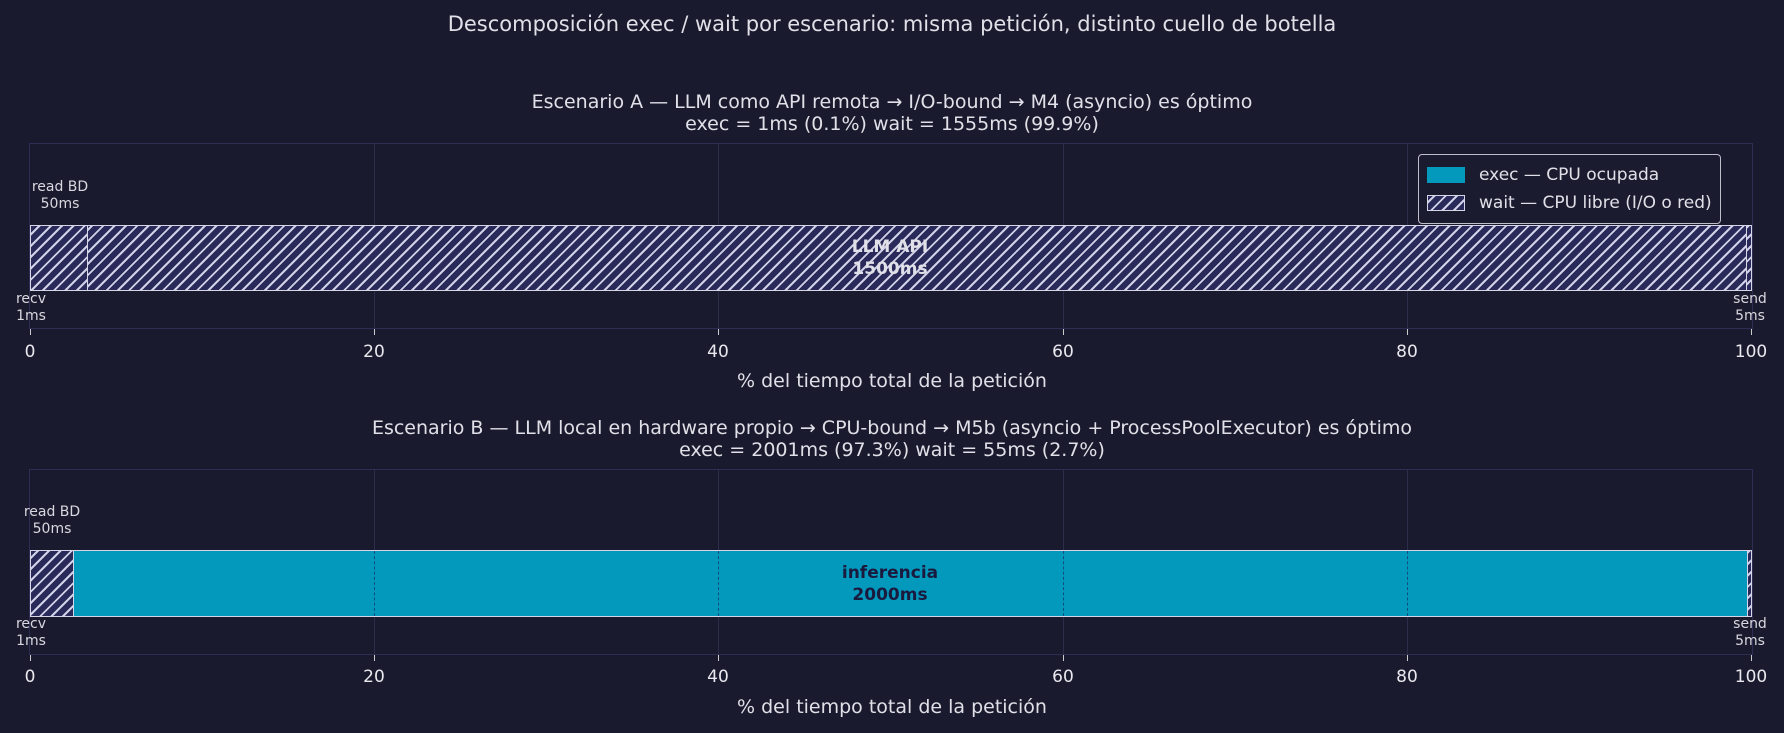  I want to click on exec-swatch-icon, so click(1446, 175).